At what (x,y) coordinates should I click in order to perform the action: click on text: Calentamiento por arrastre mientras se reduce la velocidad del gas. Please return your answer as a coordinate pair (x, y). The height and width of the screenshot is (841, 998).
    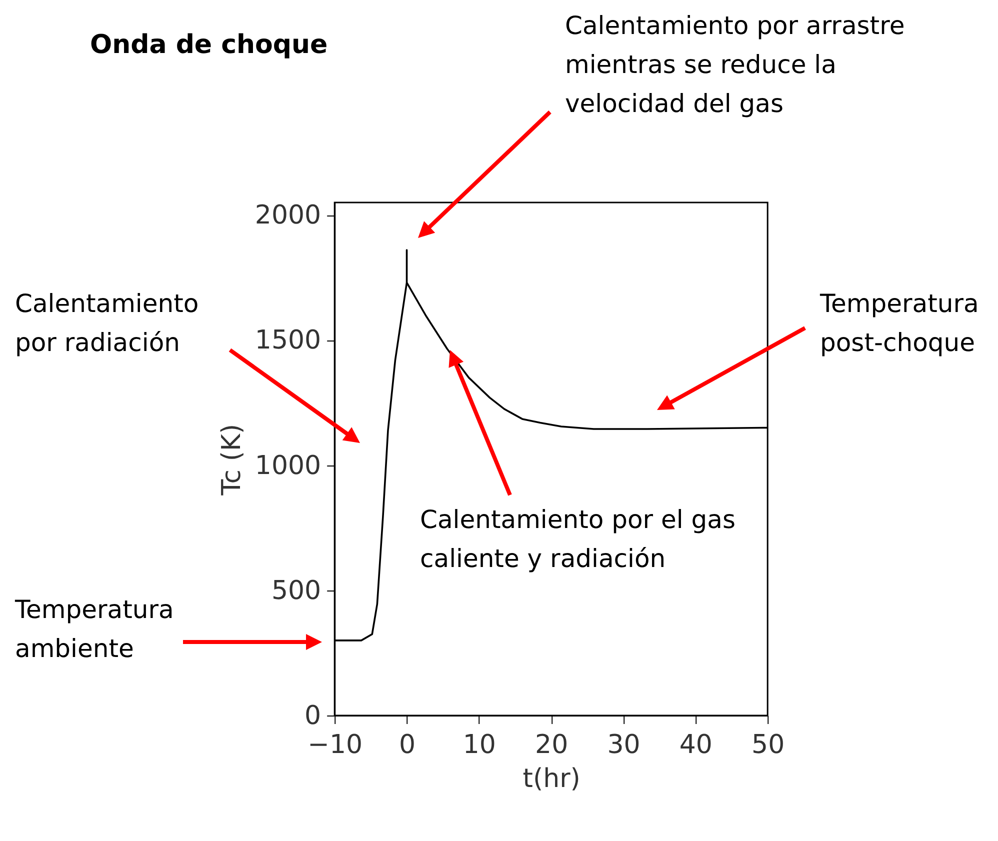
    Looking at the image, I should click on (735, 64).